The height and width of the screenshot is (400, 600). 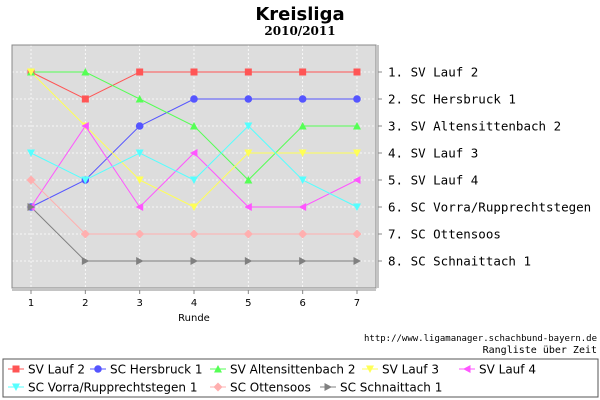 I want to click on legend-entry: SC Ottensoos, so click(x=270, y=388).